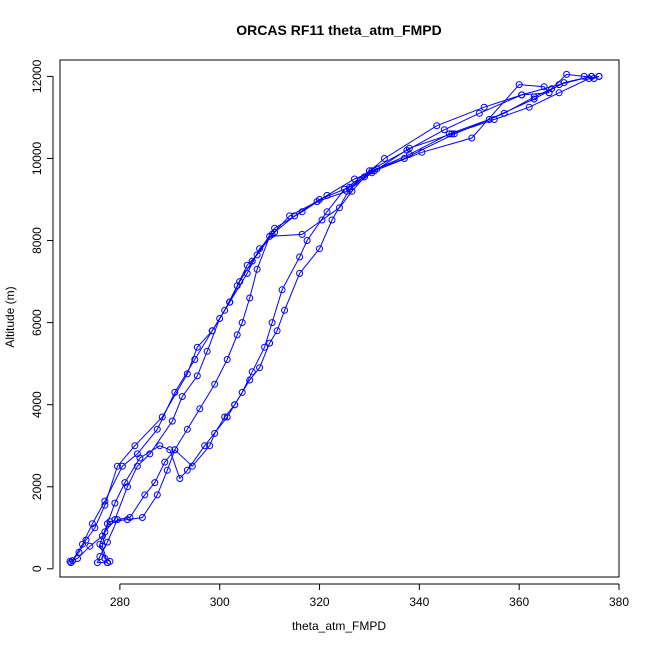 The width and height of the screenshot is (650, 650). Describe the element at coordinates (369, 596) in the screenshot. I see `x-axis: 280 300 320 340 360 380` at that location.